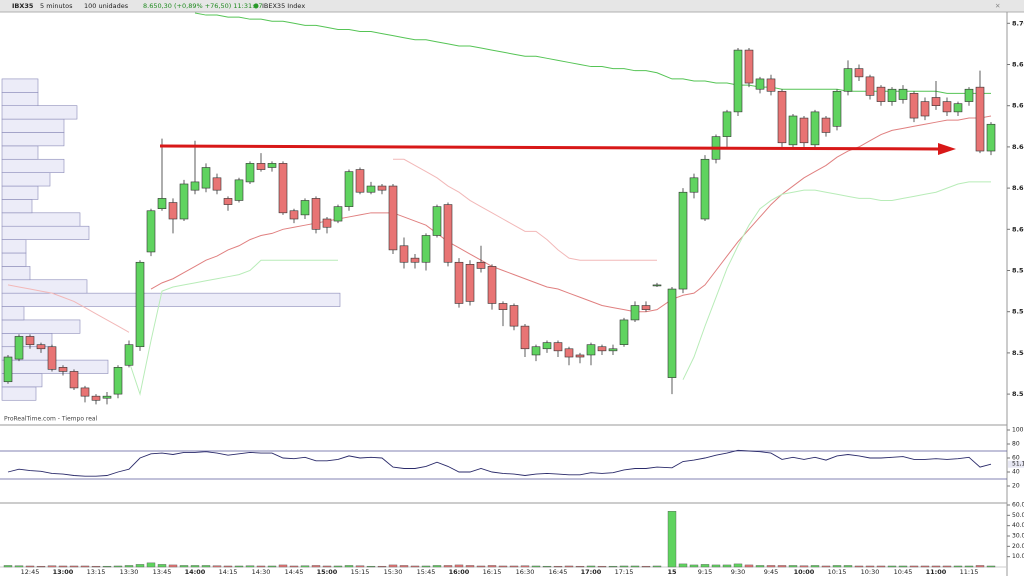  What do you see at coordinates (195, 572) in the screenshot?
I see `time-label: 14:00` at bounding box center [195, 572].